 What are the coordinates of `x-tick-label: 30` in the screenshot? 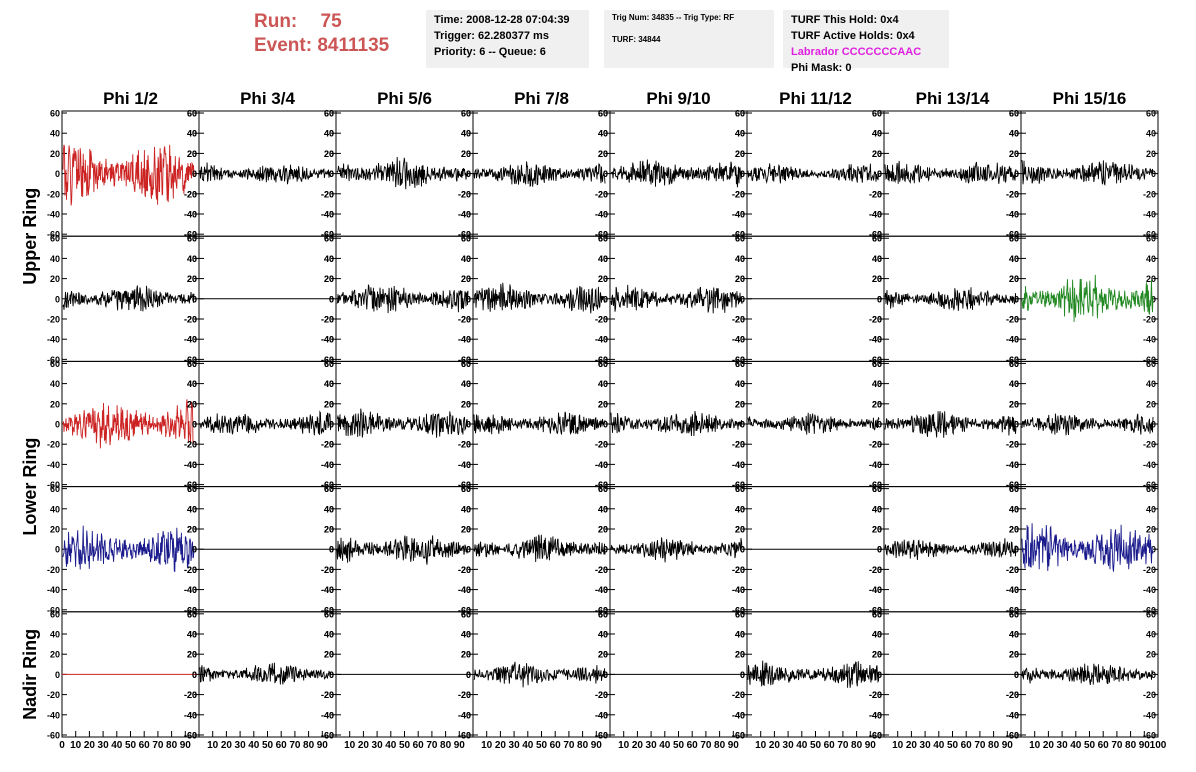 It's located at (104, 745).